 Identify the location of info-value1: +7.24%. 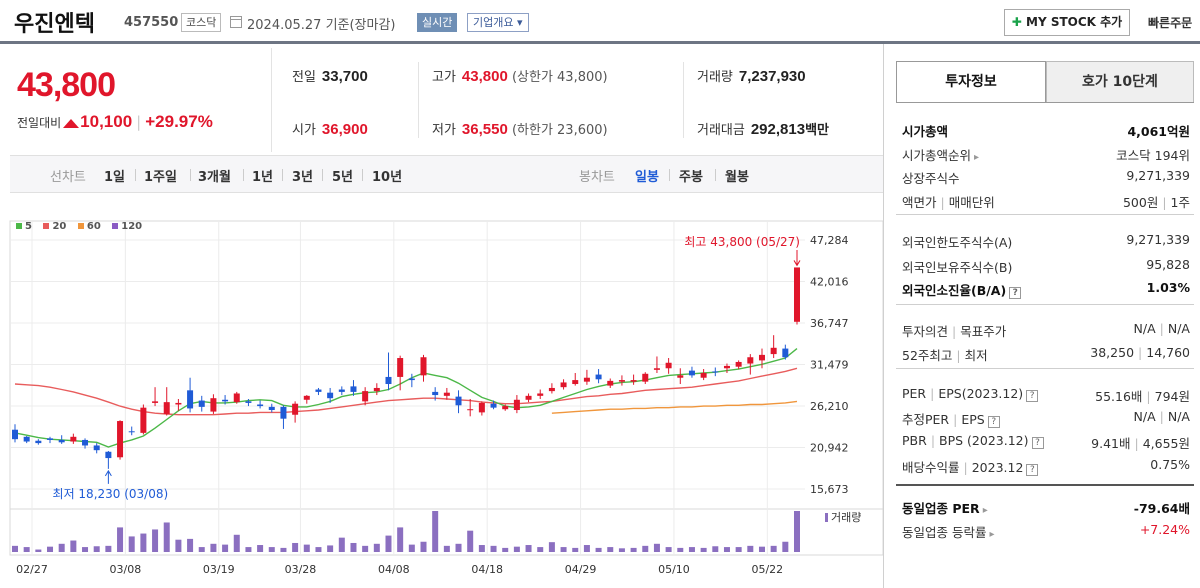
(1164, 529).